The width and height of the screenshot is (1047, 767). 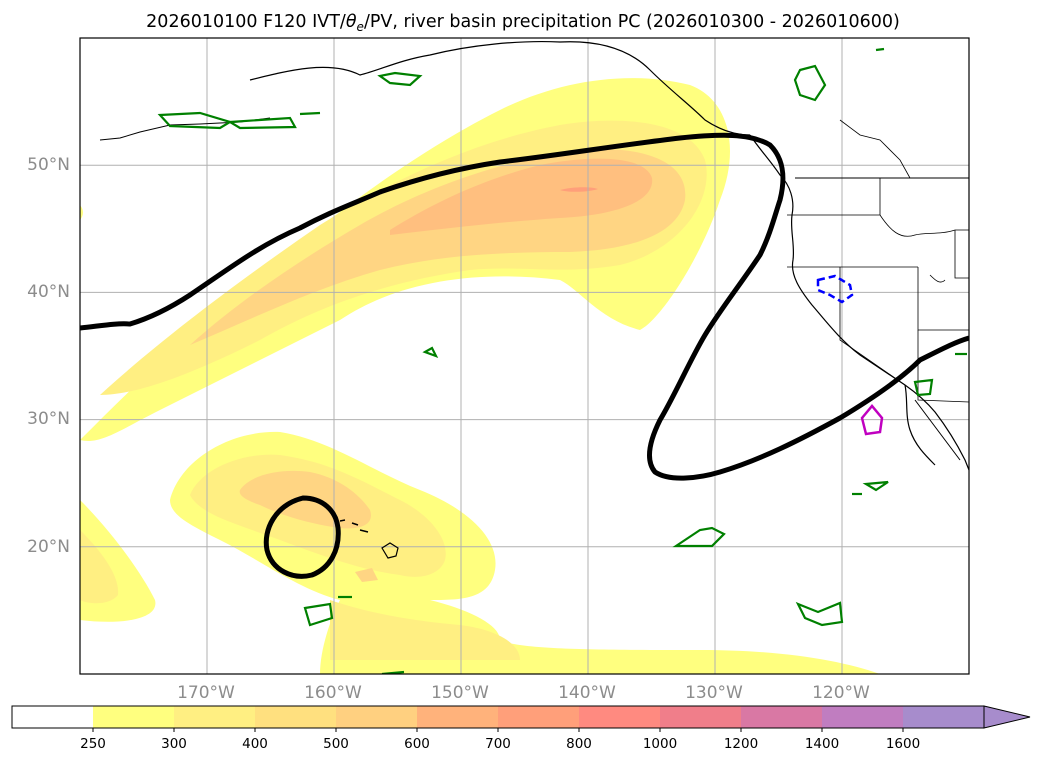 I want to click on colorbar: 250 300 400 500 600 700 800 1000 1200 1400 1600, so click(x=521, y=728).